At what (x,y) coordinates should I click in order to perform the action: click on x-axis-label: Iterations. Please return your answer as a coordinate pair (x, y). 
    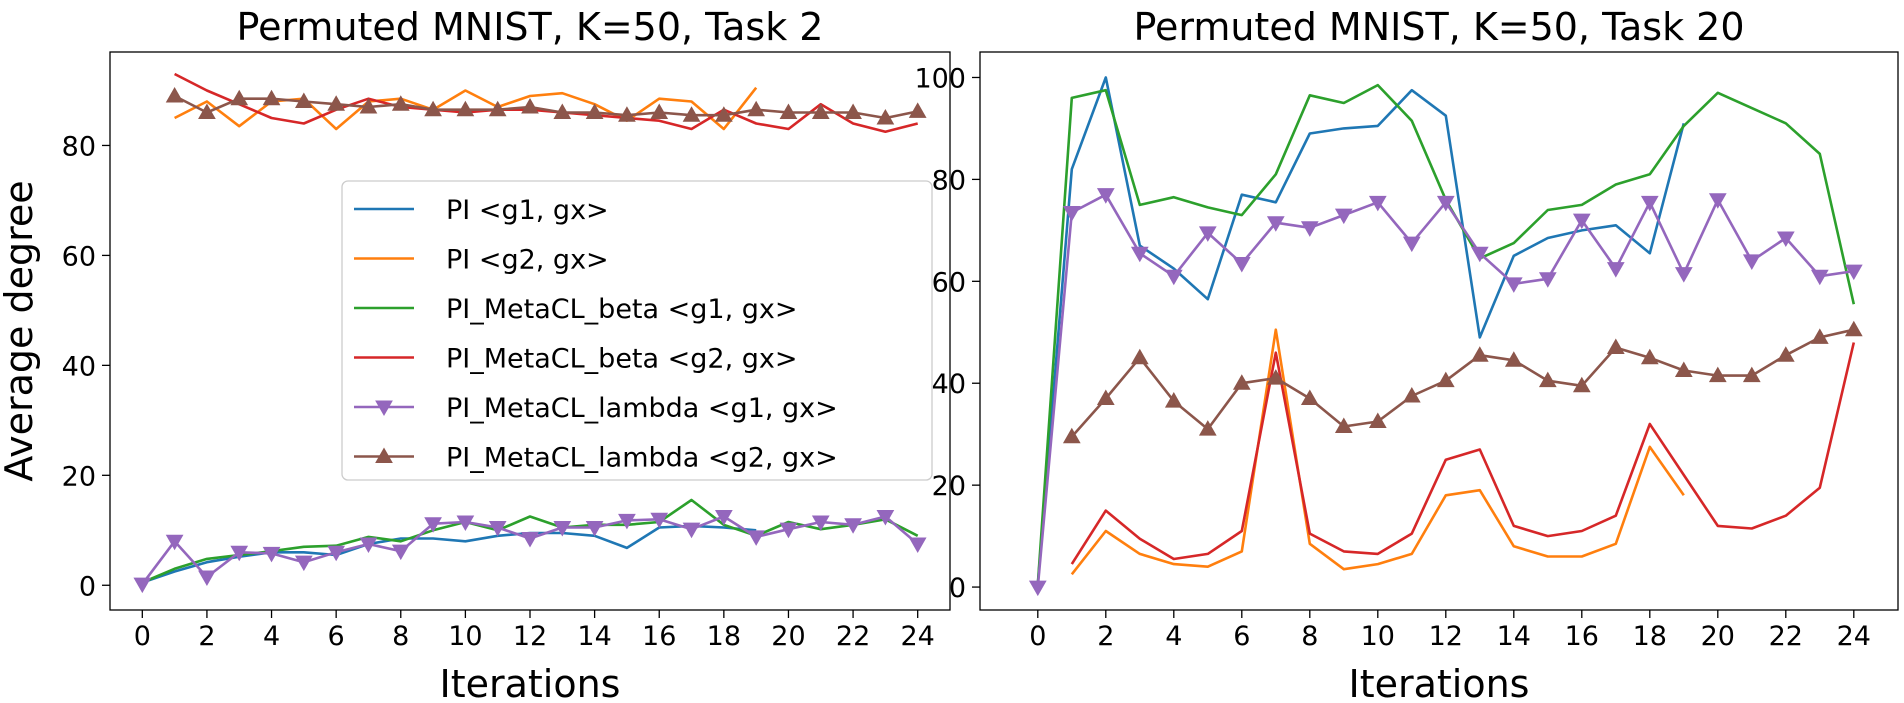
    Looking at the image, I should click on (1439, 682).